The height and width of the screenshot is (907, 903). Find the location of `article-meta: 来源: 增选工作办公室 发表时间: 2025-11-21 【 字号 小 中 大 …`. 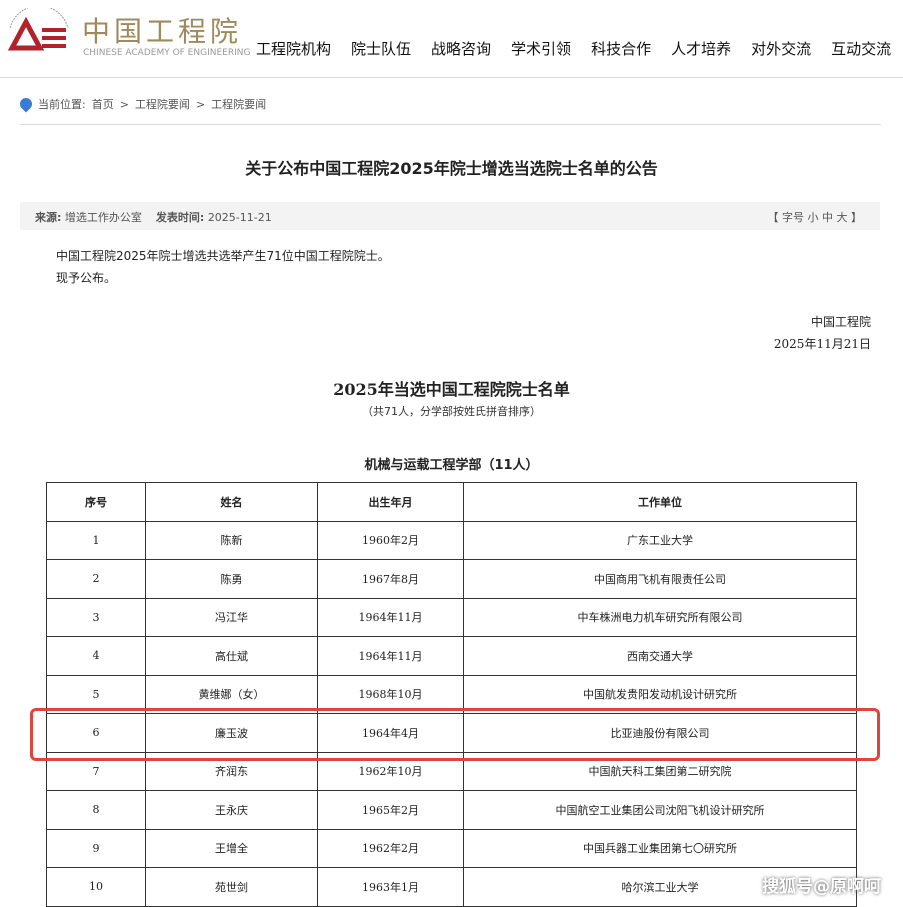

article-meta: 来源: 增选工作办公室 发表时间: 2025-11-21 【 字号 小 中 大 … is located at coordinates (450, 216).